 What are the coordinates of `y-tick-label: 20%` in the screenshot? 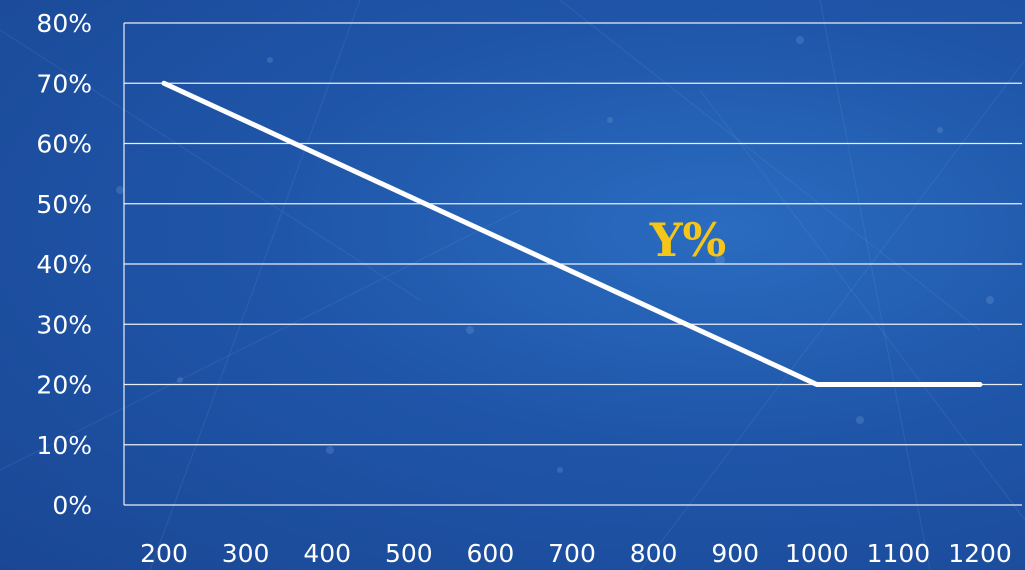 It's located at (64, 385).